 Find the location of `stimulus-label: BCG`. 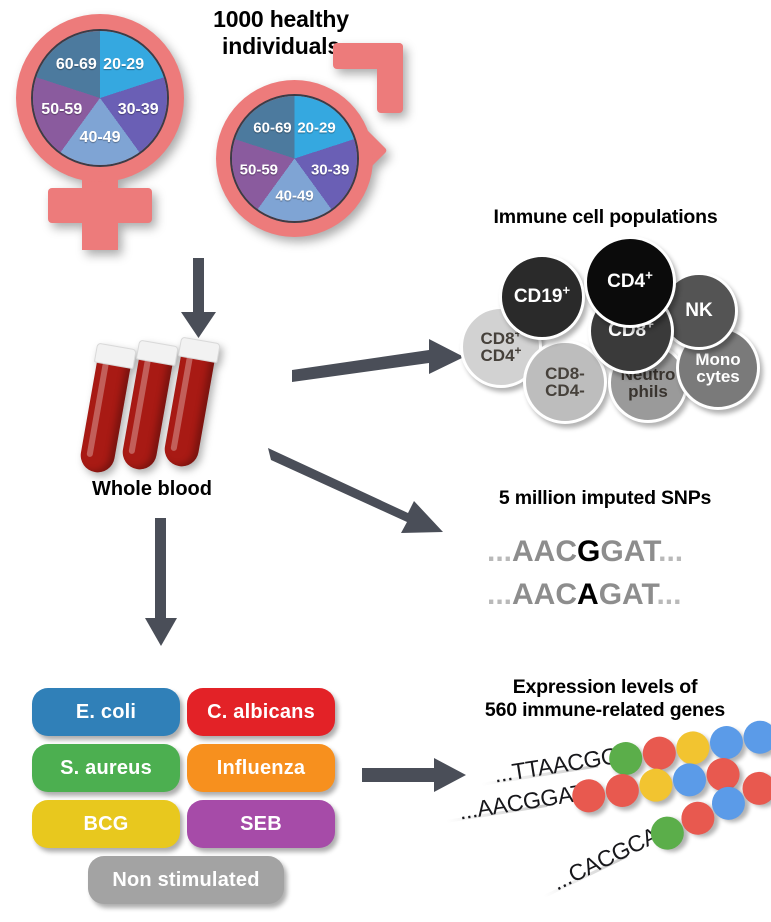

stimulus-label: BCG is located at coordinates (106, 823).